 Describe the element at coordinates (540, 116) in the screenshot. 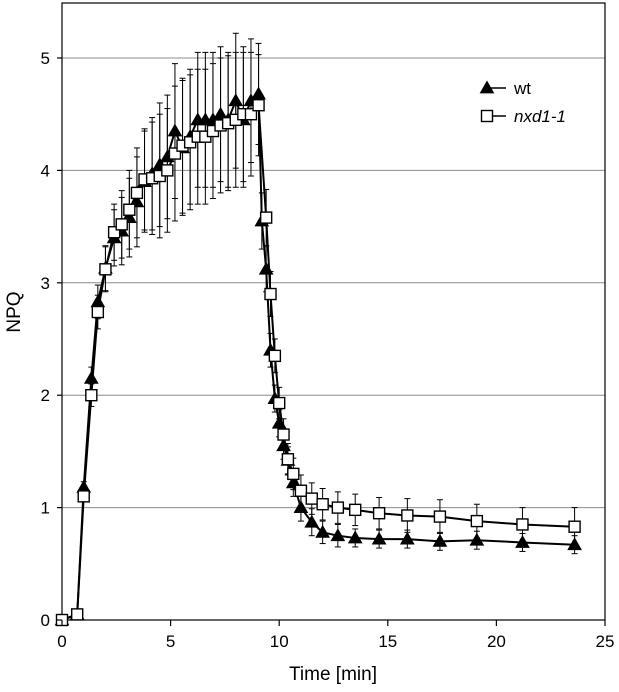

I see `legend-label-1: nxd1-1` at that location.